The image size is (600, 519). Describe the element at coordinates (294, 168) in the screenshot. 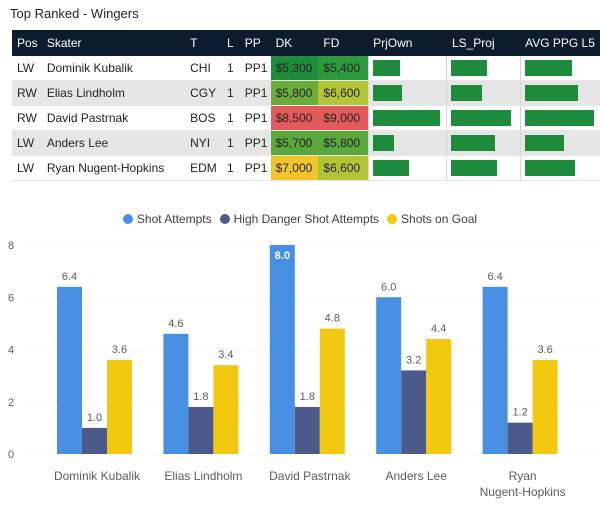

I see `cell-dk-salary: $7,000` at that location.